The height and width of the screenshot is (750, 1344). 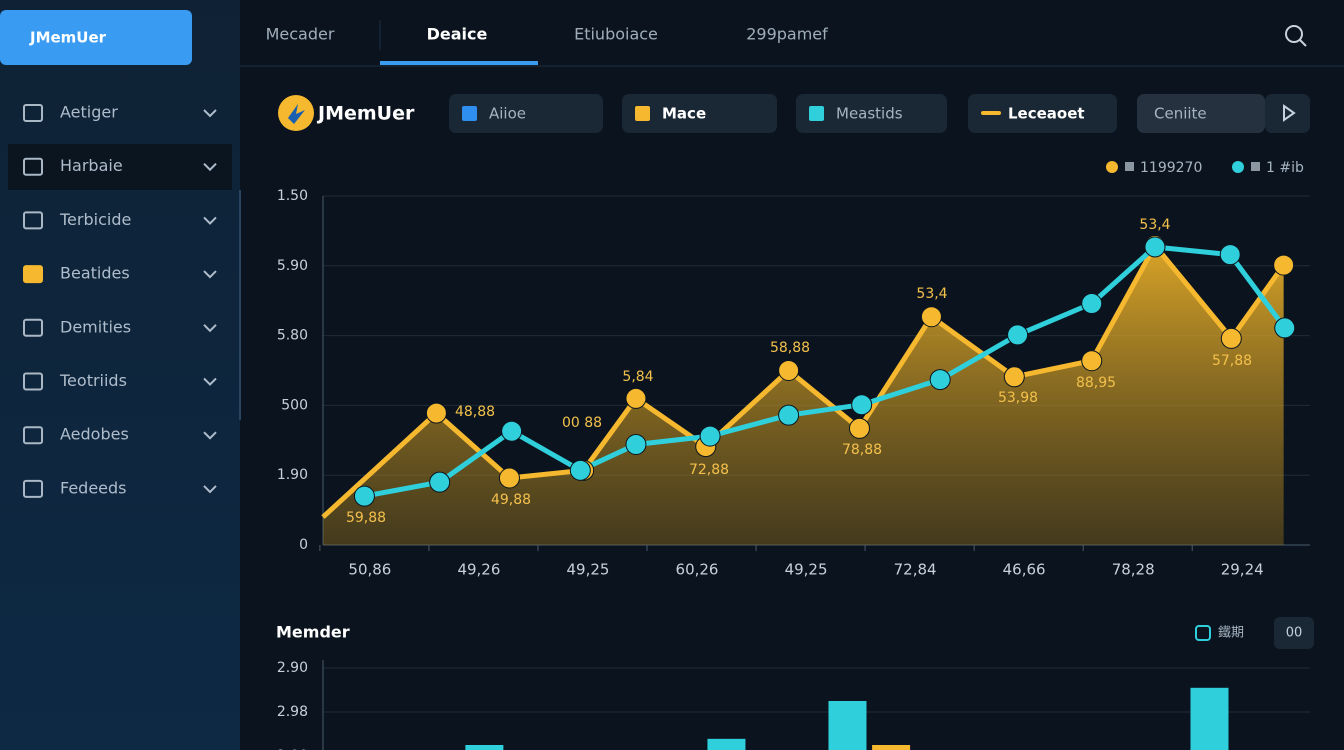 What do you see at coordinates (292, 336) in the screenshot?
I see `y-tick-label: 5.80` at bounding box center [292, 336].